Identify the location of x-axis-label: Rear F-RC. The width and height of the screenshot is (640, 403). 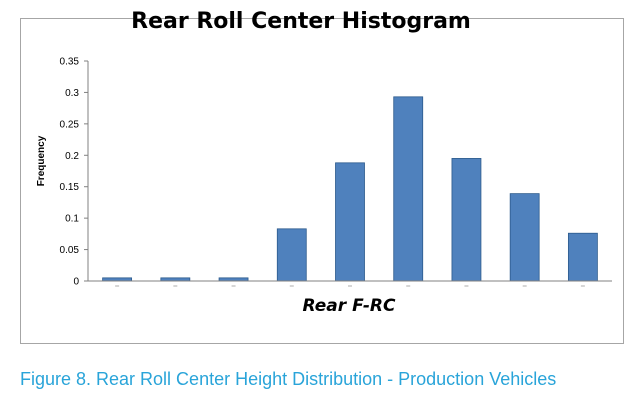
(349, 306).